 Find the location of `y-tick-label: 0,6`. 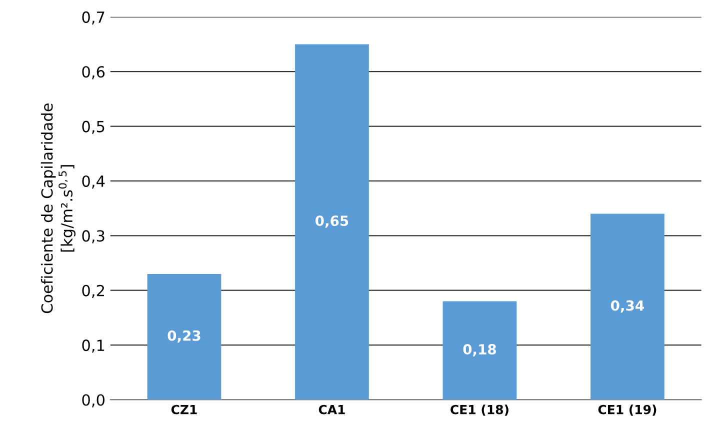

y-tick-label: 0,6 is located at coordinates (93, 73).